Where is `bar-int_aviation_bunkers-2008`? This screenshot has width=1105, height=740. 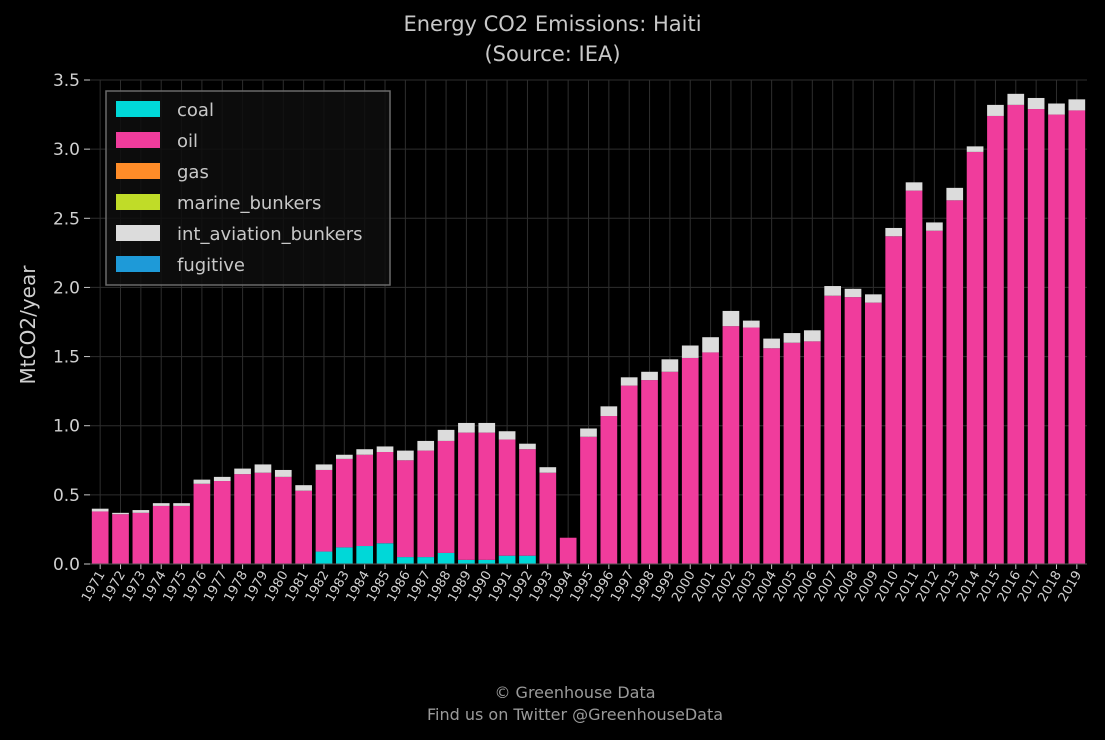 bar-int_aviation_bunkers-2008 is located at coordinates (853, 293).